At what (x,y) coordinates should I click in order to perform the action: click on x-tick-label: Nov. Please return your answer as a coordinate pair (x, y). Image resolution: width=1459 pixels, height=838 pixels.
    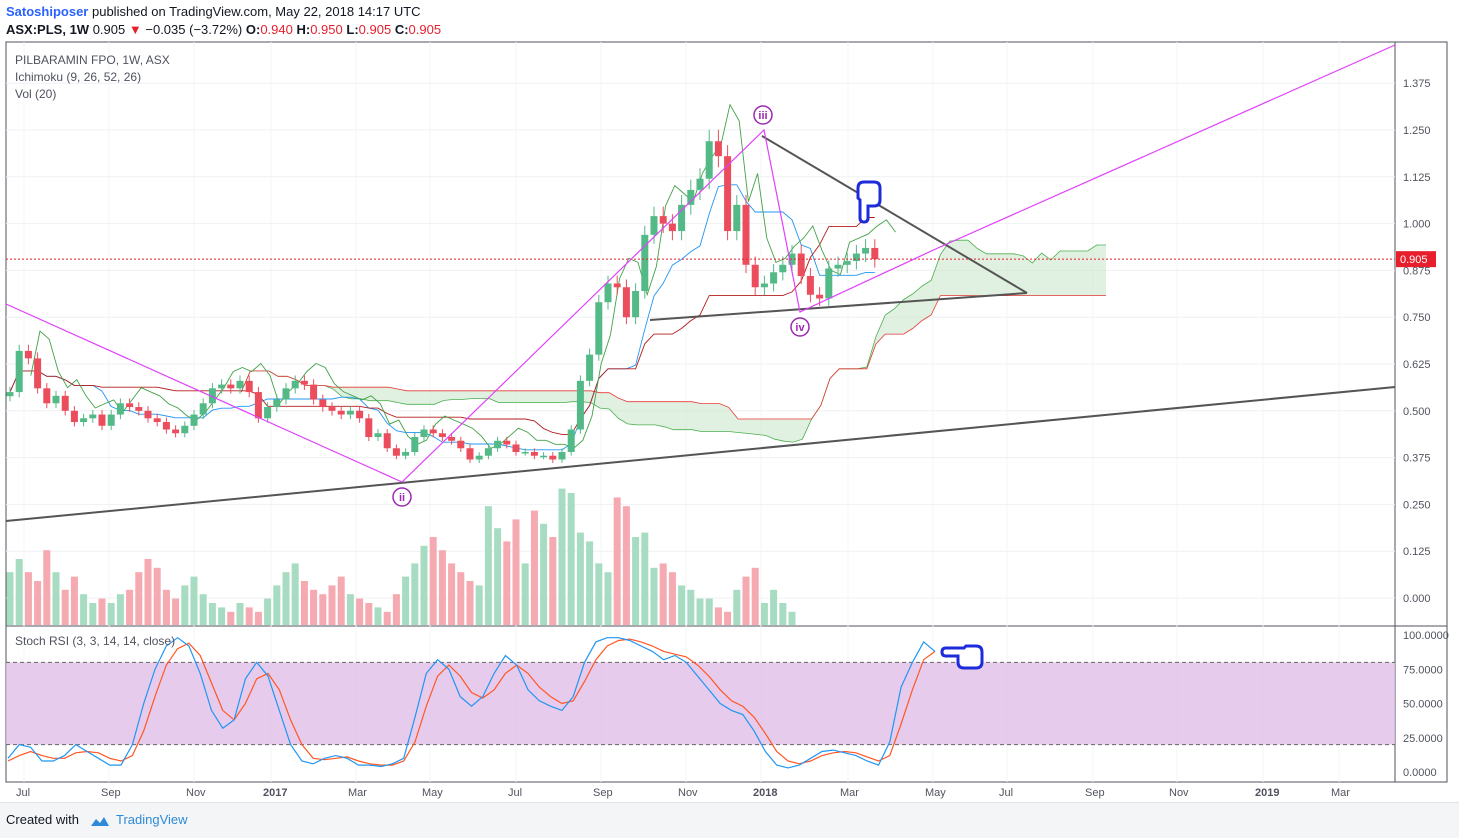
    Looking at the image, I should click on (1179, 793).